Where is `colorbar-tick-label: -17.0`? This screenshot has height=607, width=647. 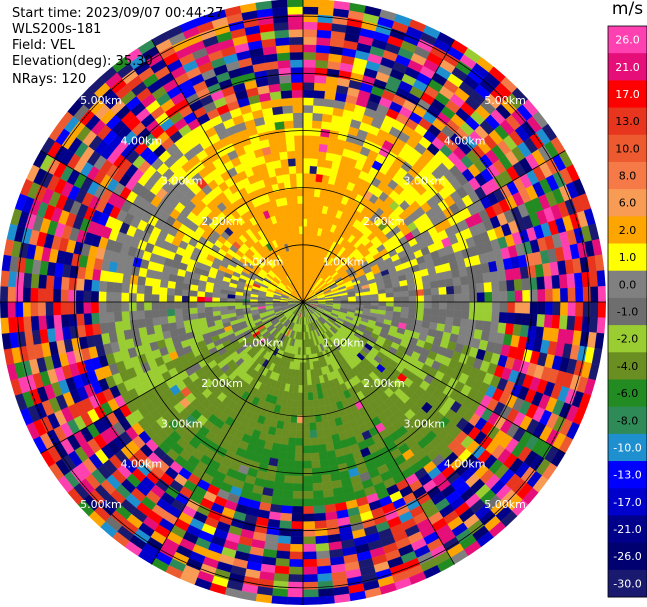
colorbar-tick-label: -17.0 is located at coordinates (627, 502).